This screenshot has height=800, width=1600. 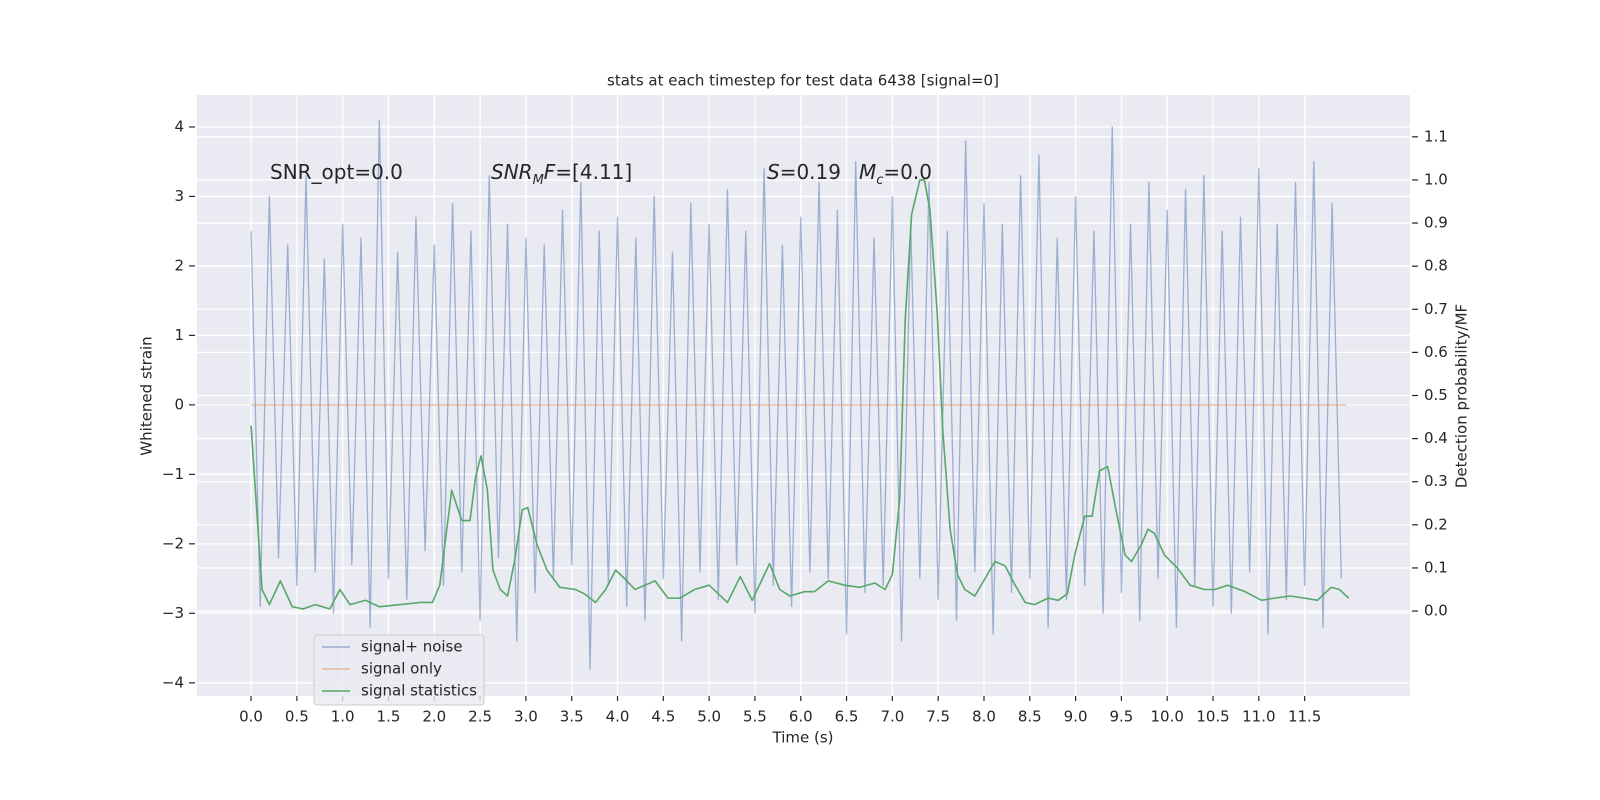 What do you see at coordinates (480, 717) in the screenshot?
I see `x-tick-label: 2.5` at bounding box center [480, 717].